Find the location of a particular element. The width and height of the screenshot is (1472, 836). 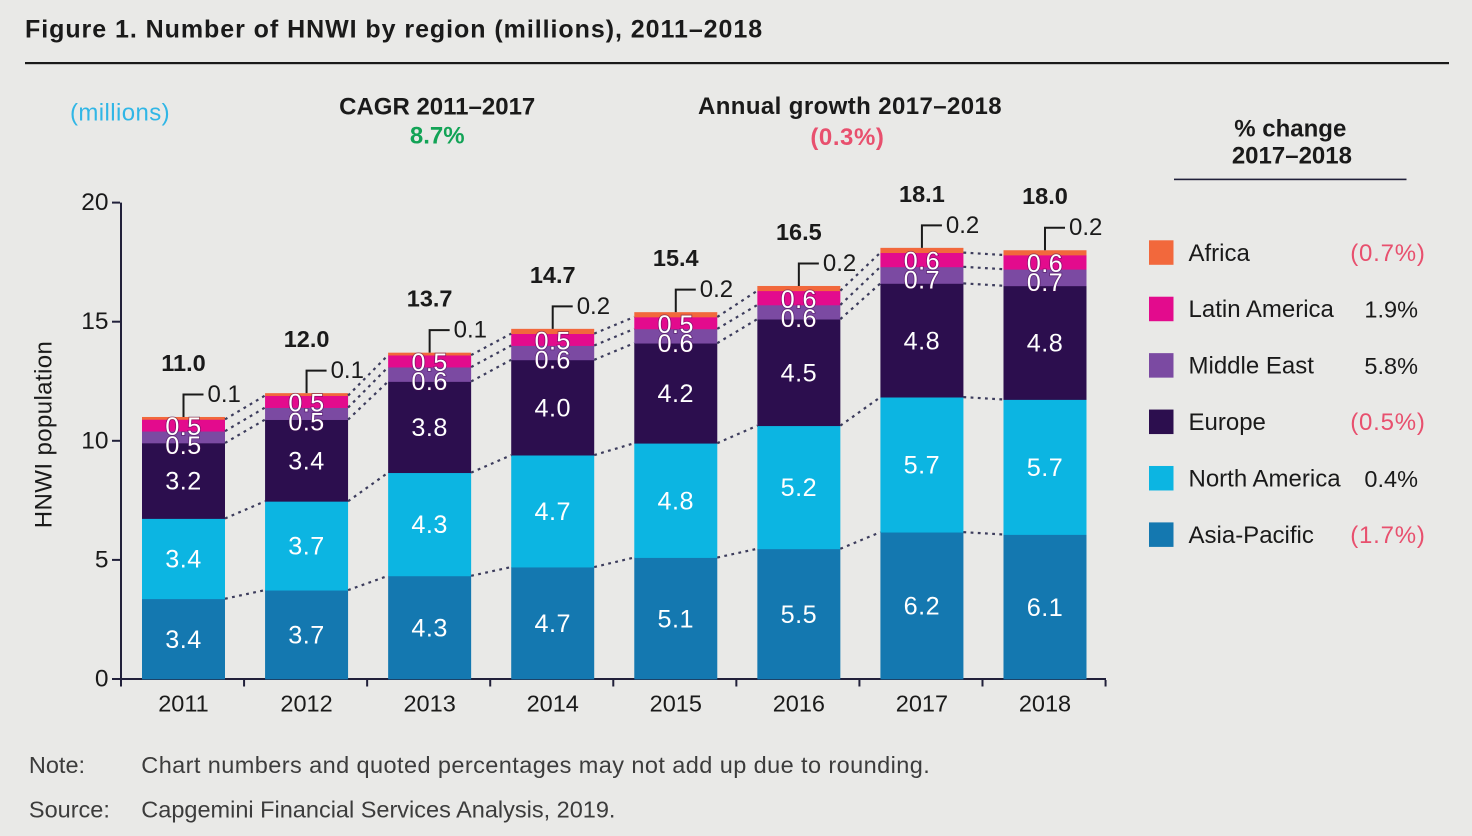

svg-text: Note: is located at coordinates (57, 765).